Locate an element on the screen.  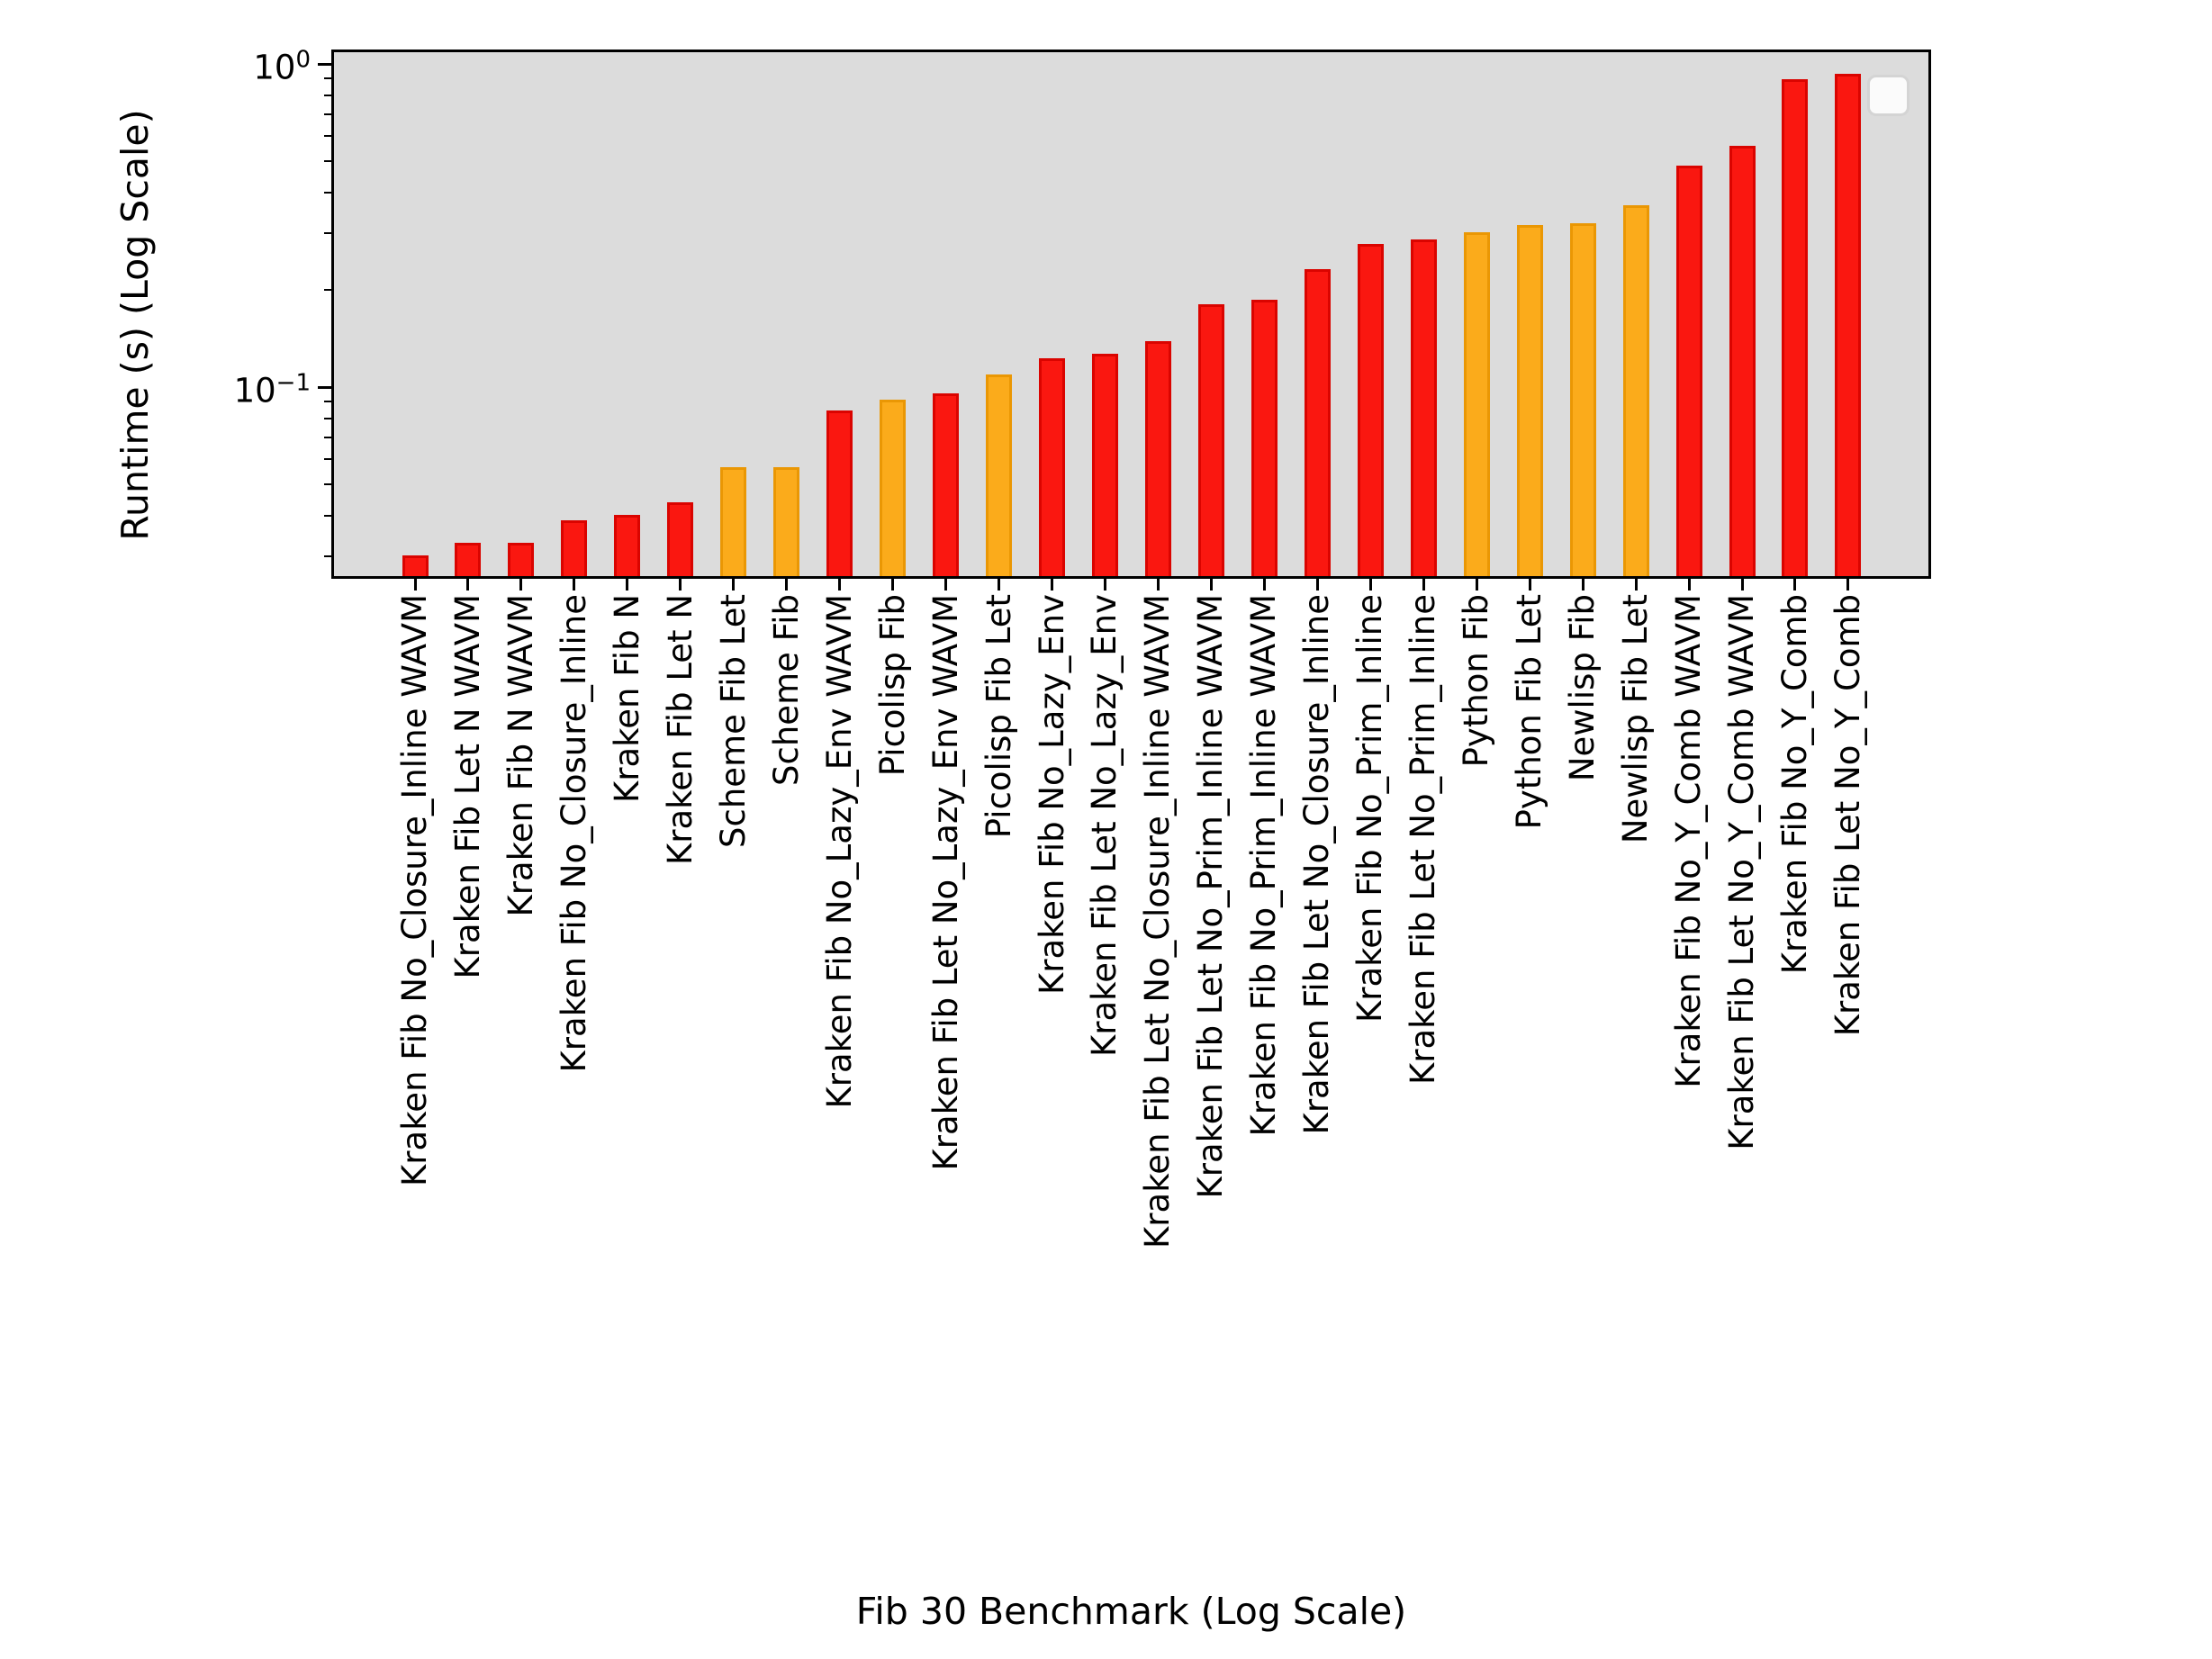
x-tick-label: Kraken Fib Let No_Closure_Inline is located at coordinates (1317, 864).